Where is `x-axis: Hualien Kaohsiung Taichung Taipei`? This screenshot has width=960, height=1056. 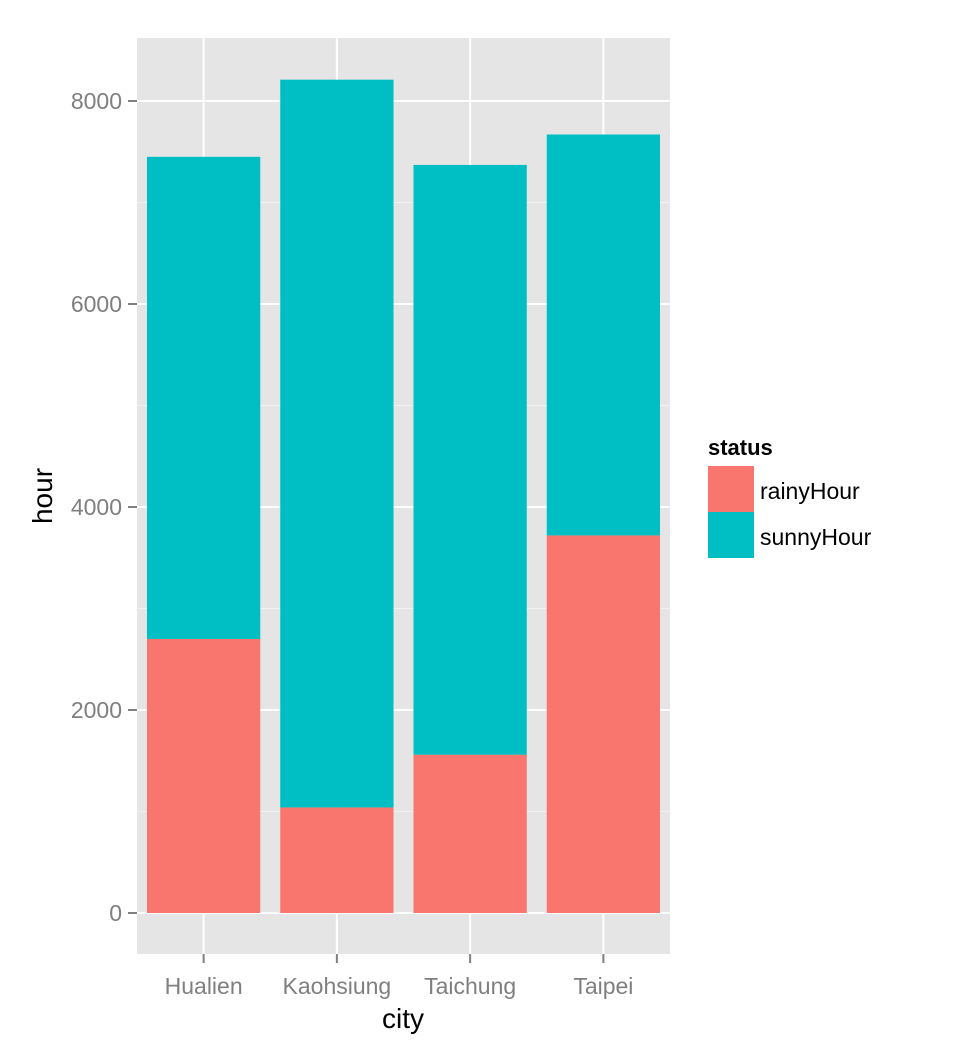 x-axis: Hualien Kaohsiung Taichung Taipei is located at coordinates (399, 976).